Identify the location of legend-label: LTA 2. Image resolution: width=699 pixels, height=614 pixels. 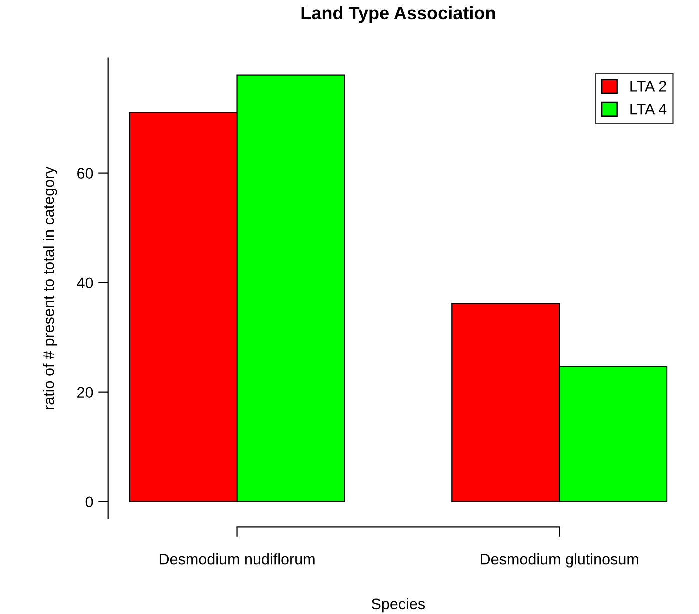
(648, 86).